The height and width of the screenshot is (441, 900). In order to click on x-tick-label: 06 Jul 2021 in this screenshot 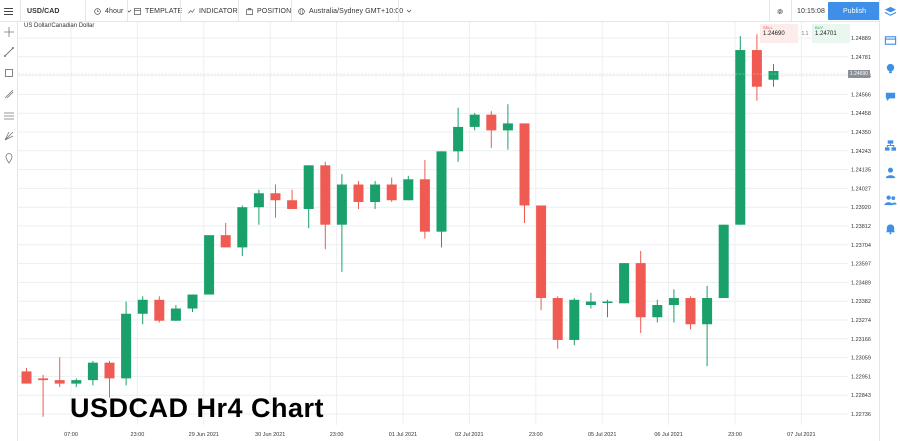, I will do `click(668, 435)`.